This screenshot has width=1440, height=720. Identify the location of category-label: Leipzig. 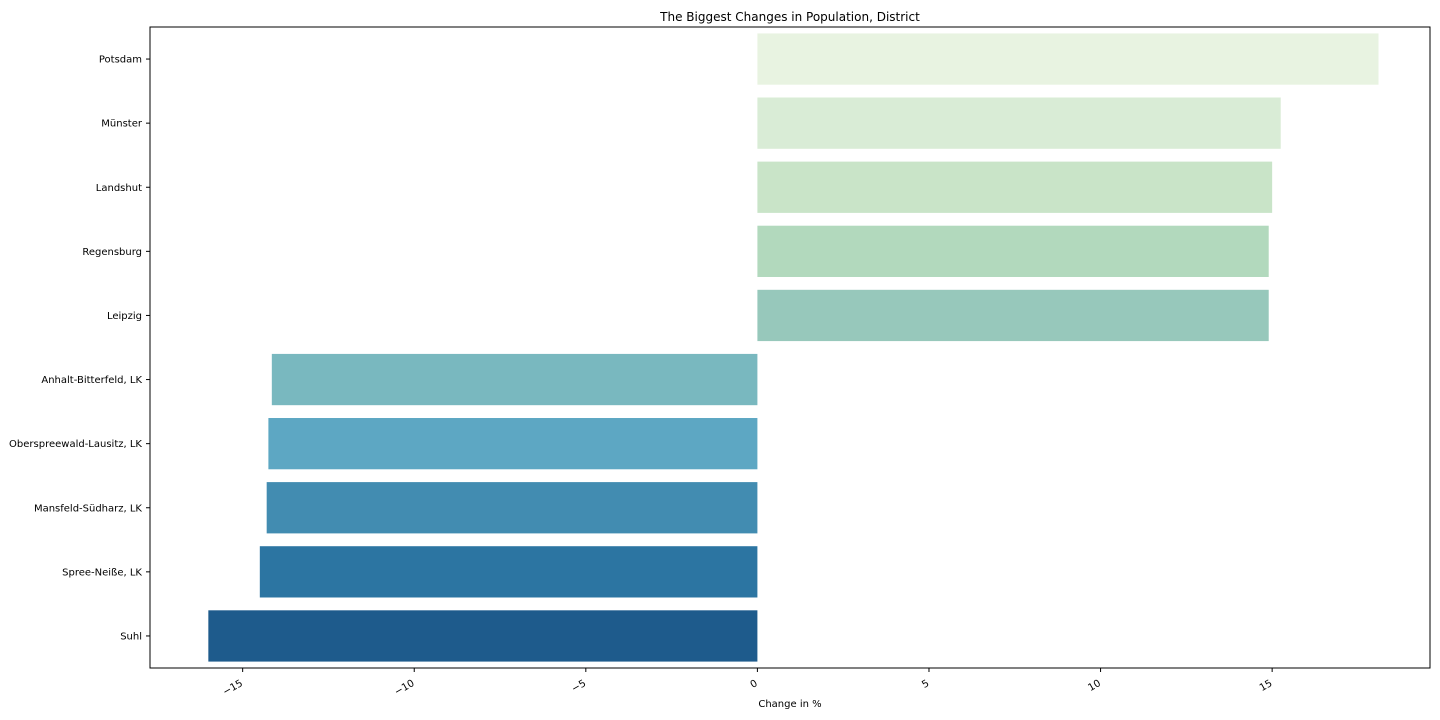
(124, 316).